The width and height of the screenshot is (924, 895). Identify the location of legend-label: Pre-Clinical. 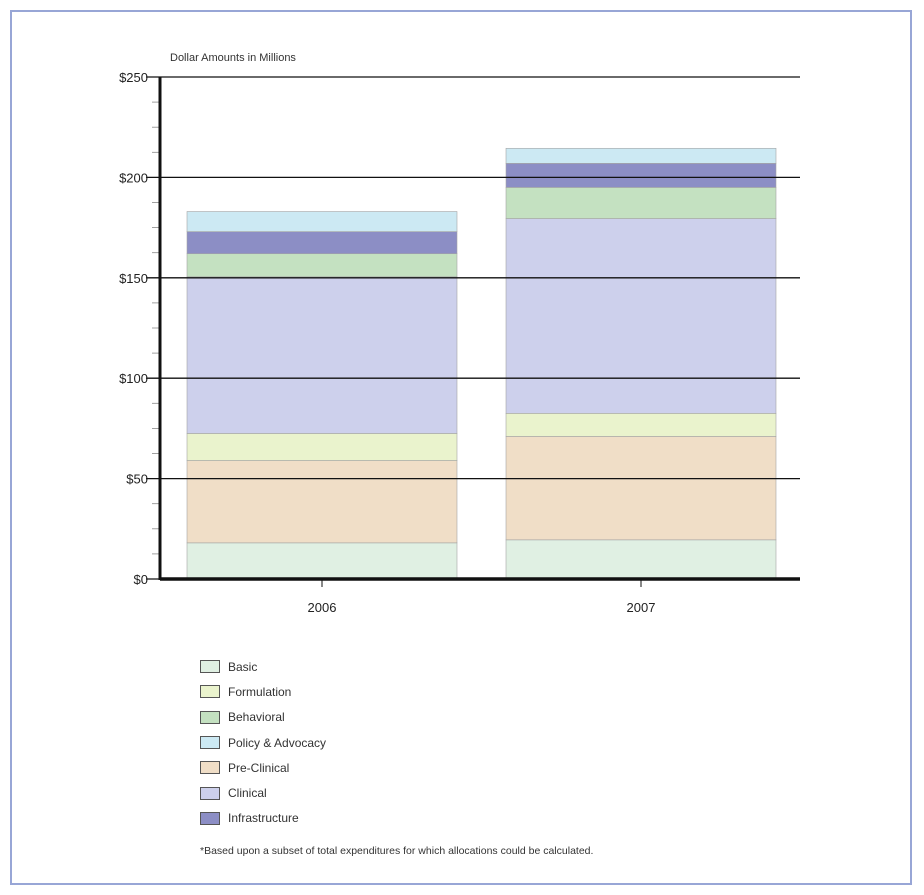
(259, 767).